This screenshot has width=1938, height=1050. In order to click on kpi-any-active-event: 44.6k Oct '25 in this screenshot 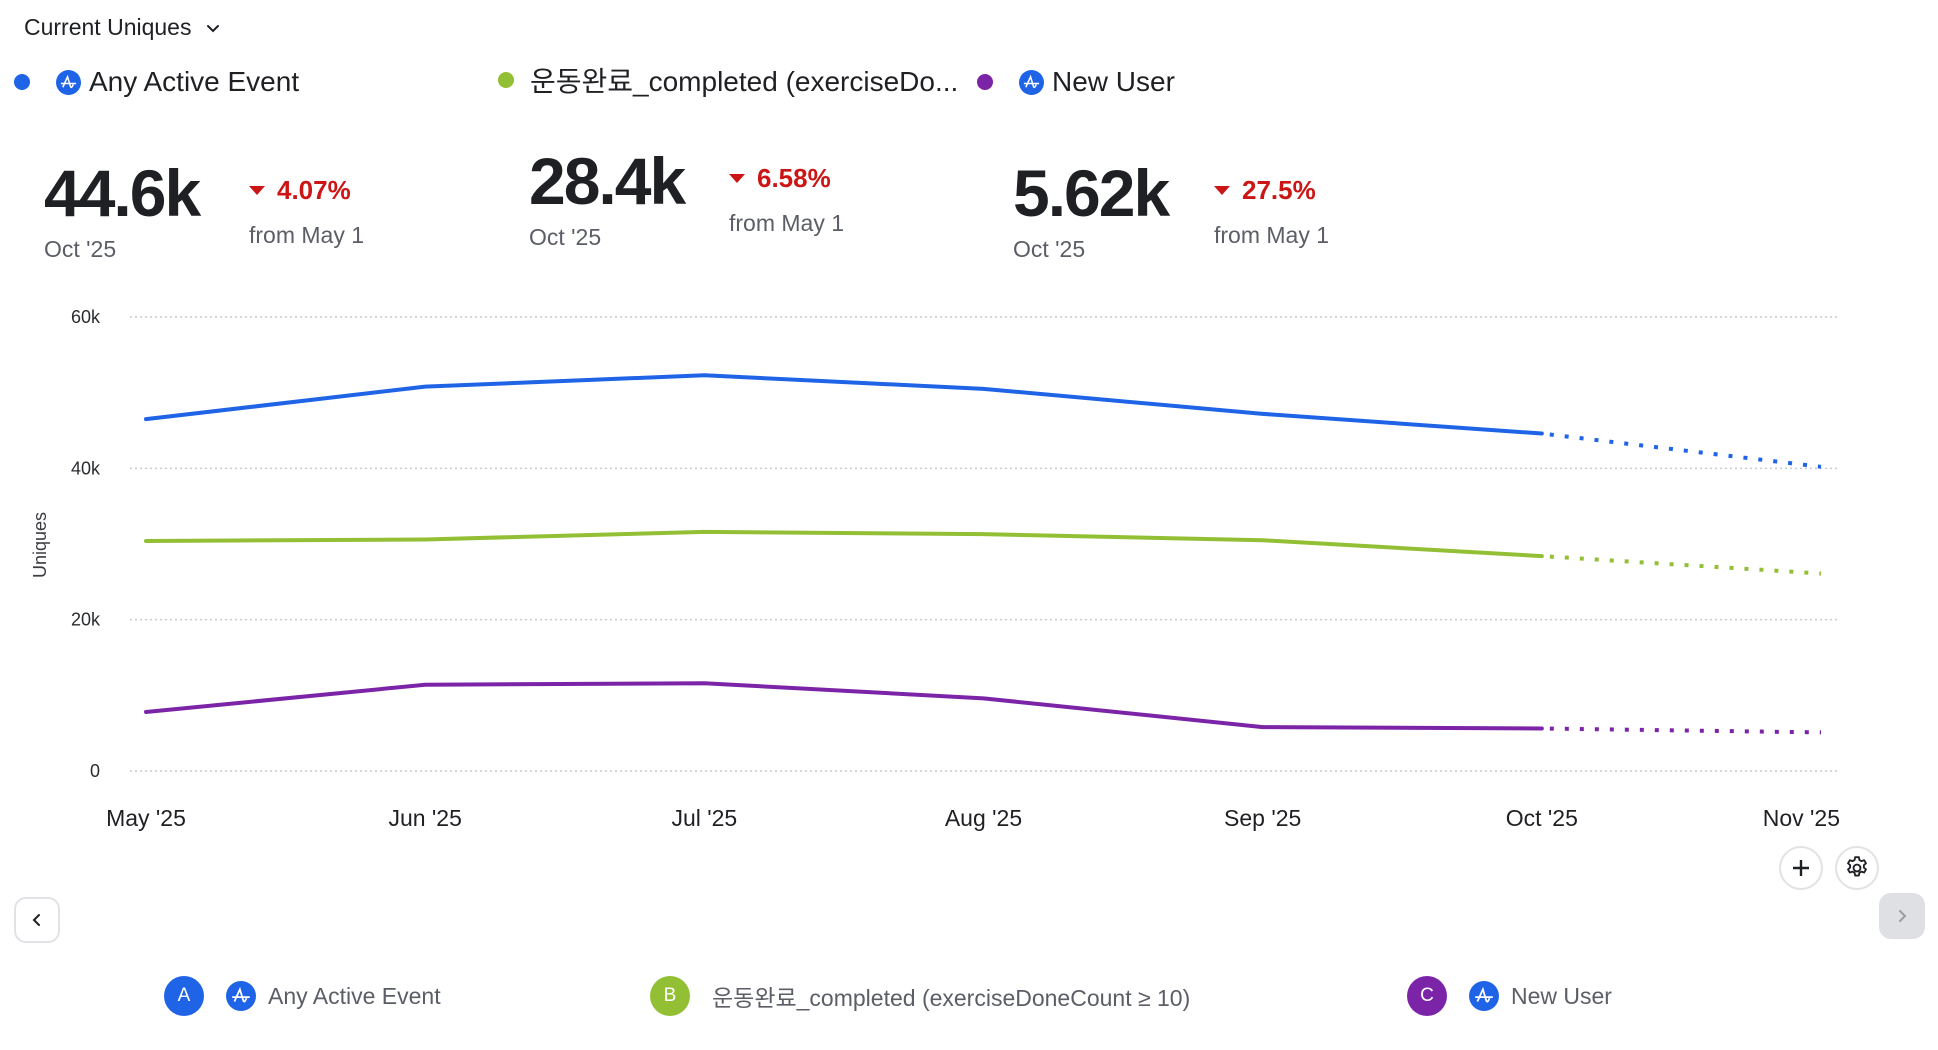, I will do `click(122, 209)`.